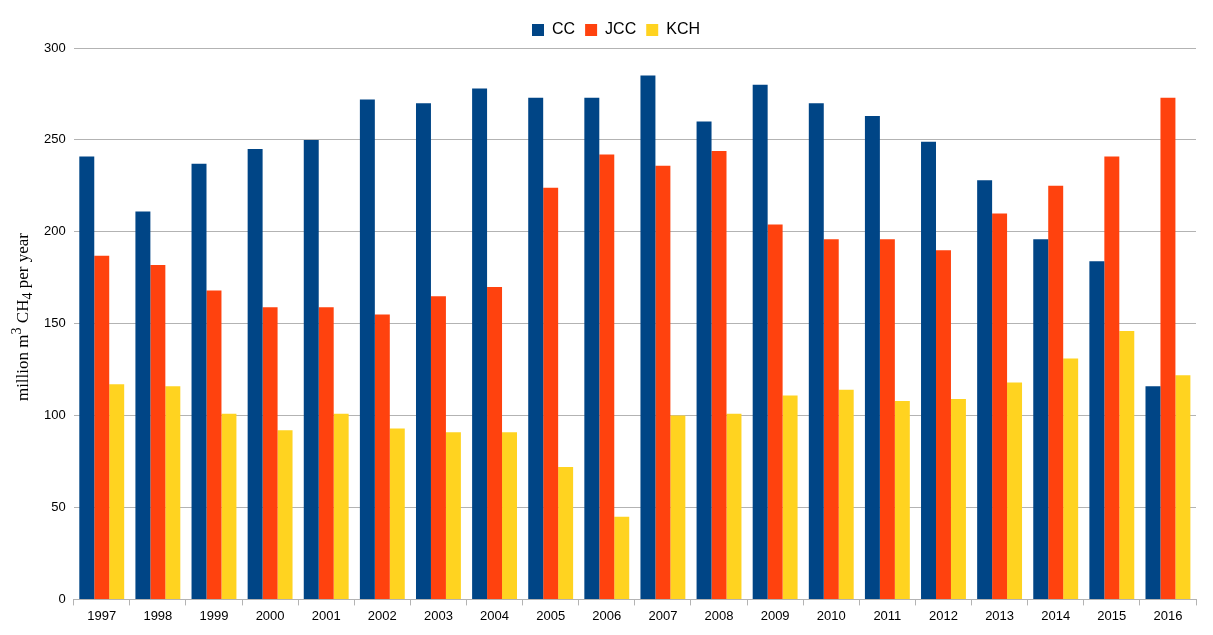  Describe the element at coordinates (326, 615) in the screenshot. I see `x-tick-label: 2001` at that location.